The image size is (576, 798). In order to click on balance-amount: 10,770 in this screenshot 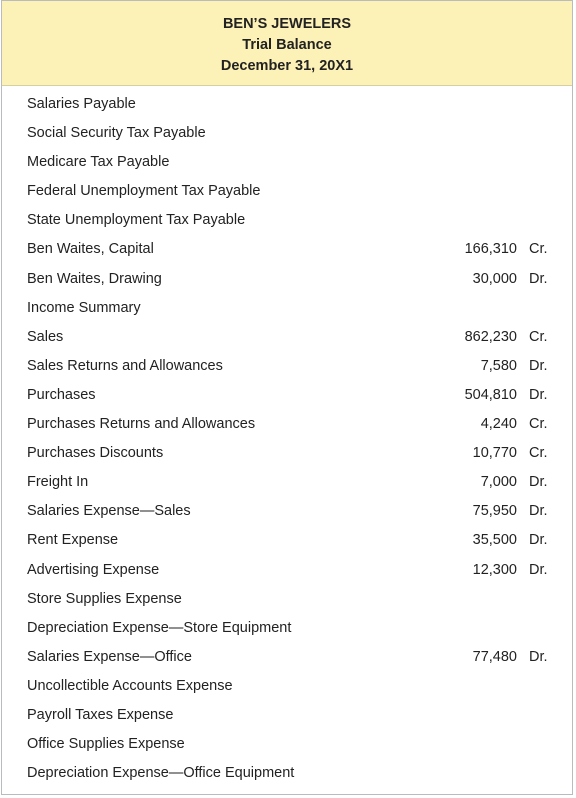, I will do `click(494, 453)`.